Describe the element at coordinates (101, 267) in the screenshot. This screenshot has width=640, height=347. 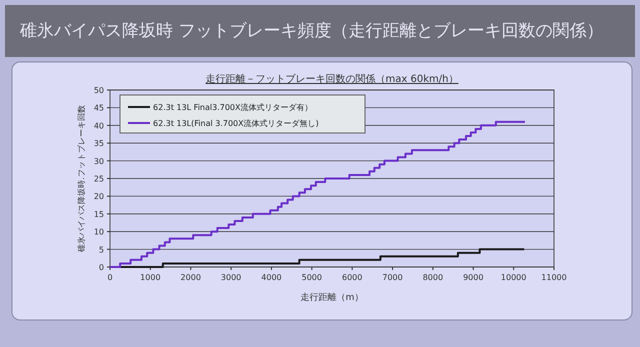
I see `y-tick-label: 0` at that location.